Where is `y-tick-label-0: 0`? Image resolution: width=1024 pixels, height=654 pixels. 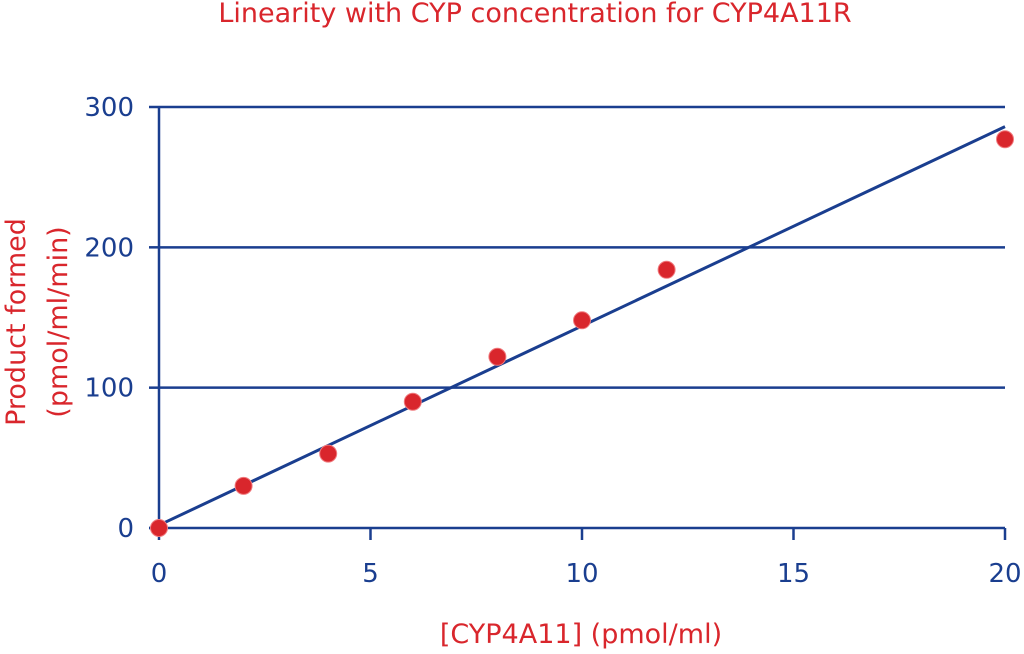 y-tick-label-0: 0 is located at coordinates (125, 529).